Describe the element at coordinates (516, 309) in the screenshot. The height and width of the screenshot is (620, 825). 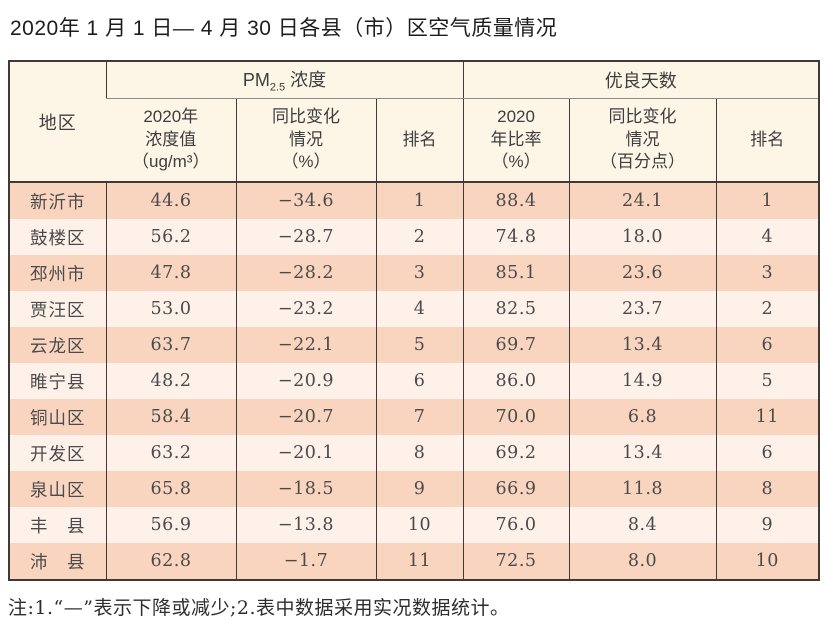
I see `good-ratio-cell: 82.5` at that location.